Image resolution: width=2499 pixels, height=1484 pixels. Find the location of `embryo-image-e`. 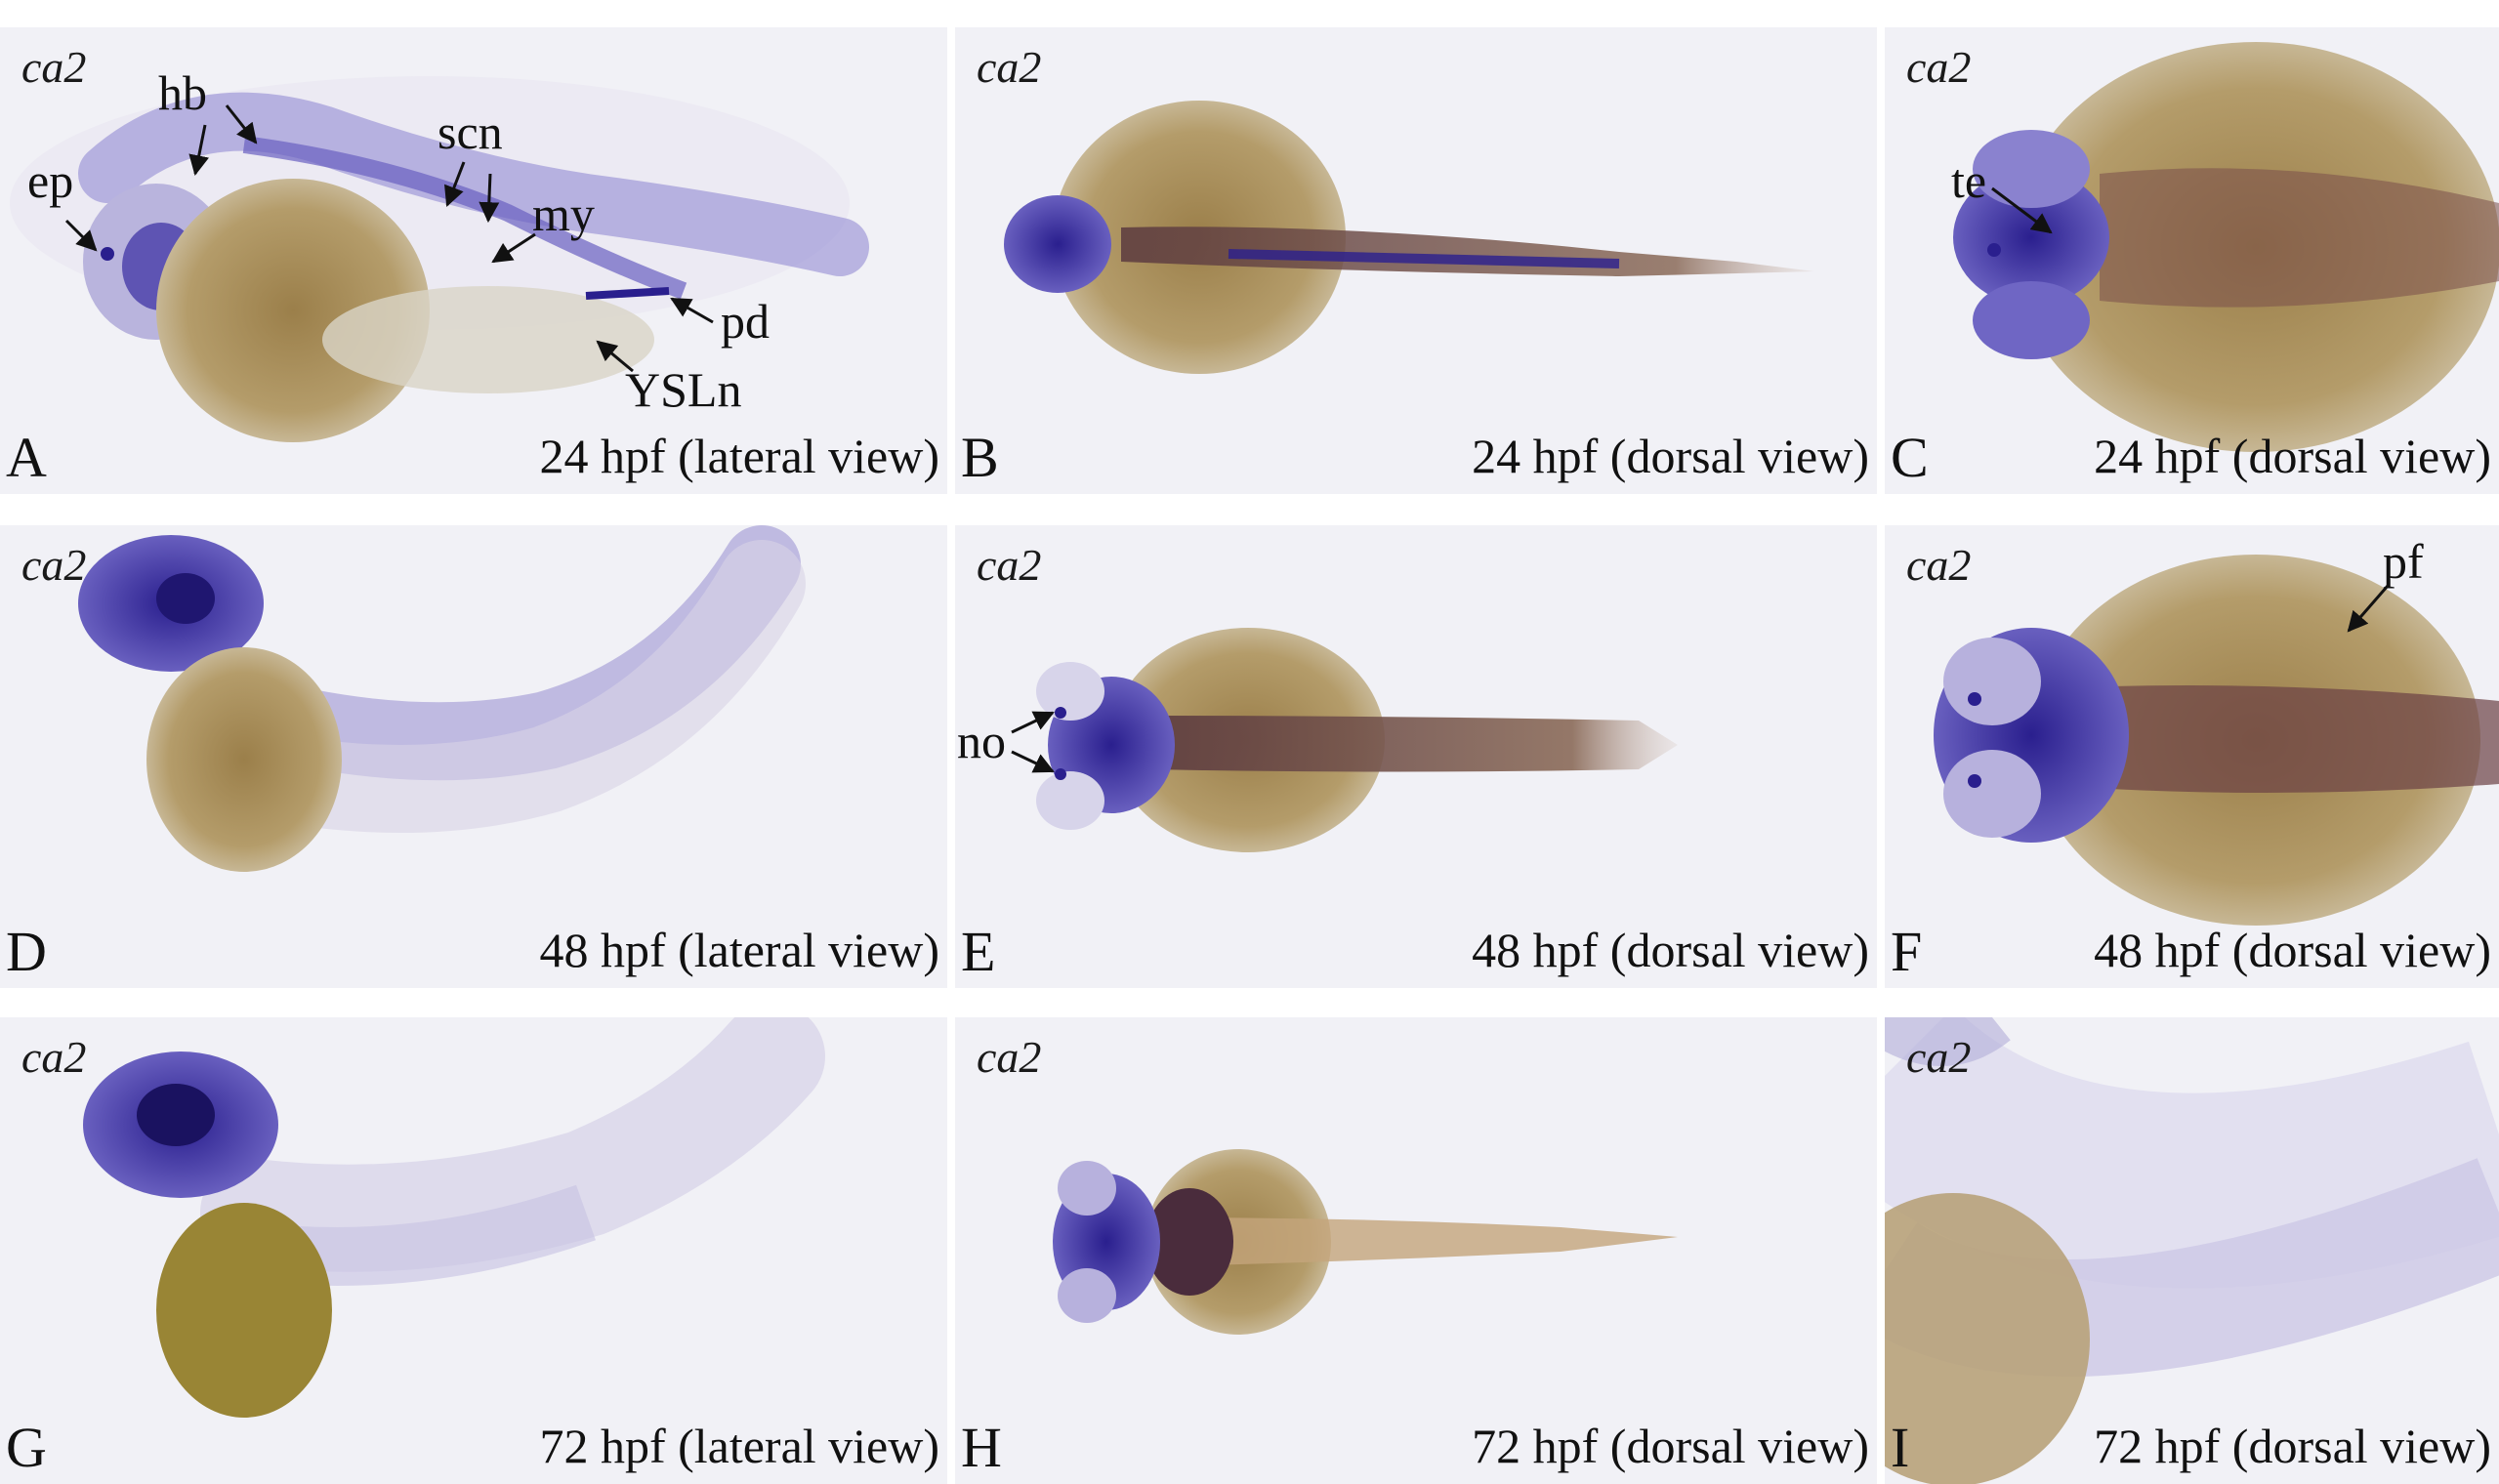

embryo-image-e is located at coordinates (1357, 740).